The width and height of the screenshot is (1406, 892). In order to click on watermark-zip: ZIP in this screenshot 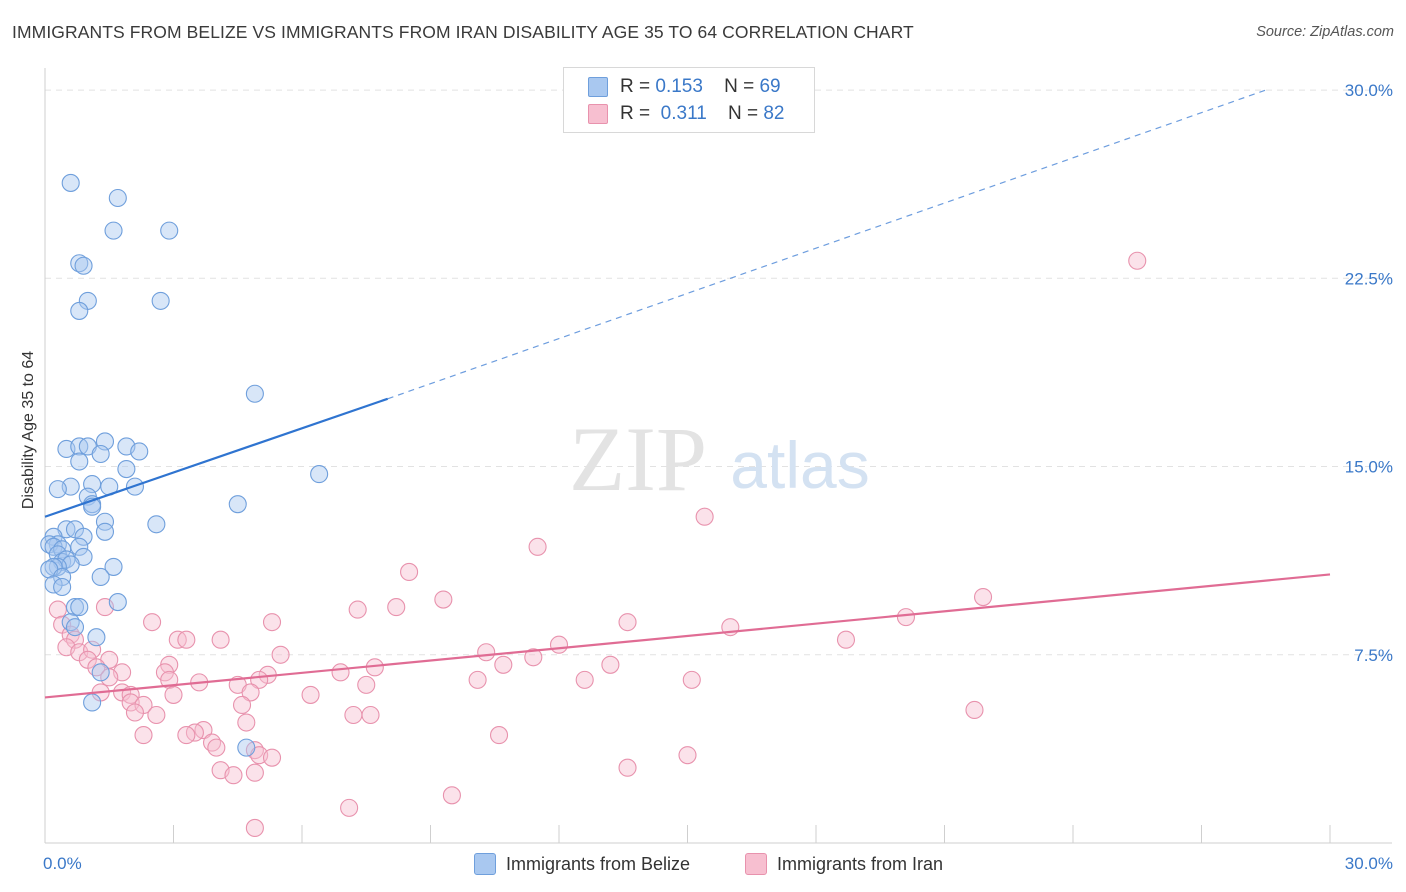, I will do `click(638, 459)`.